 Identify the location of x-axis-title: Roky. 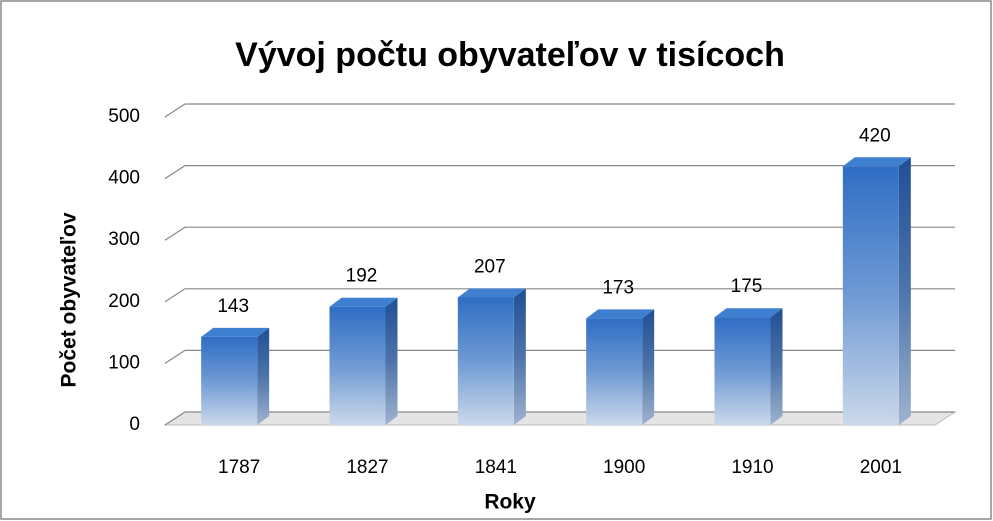
(510, 502).